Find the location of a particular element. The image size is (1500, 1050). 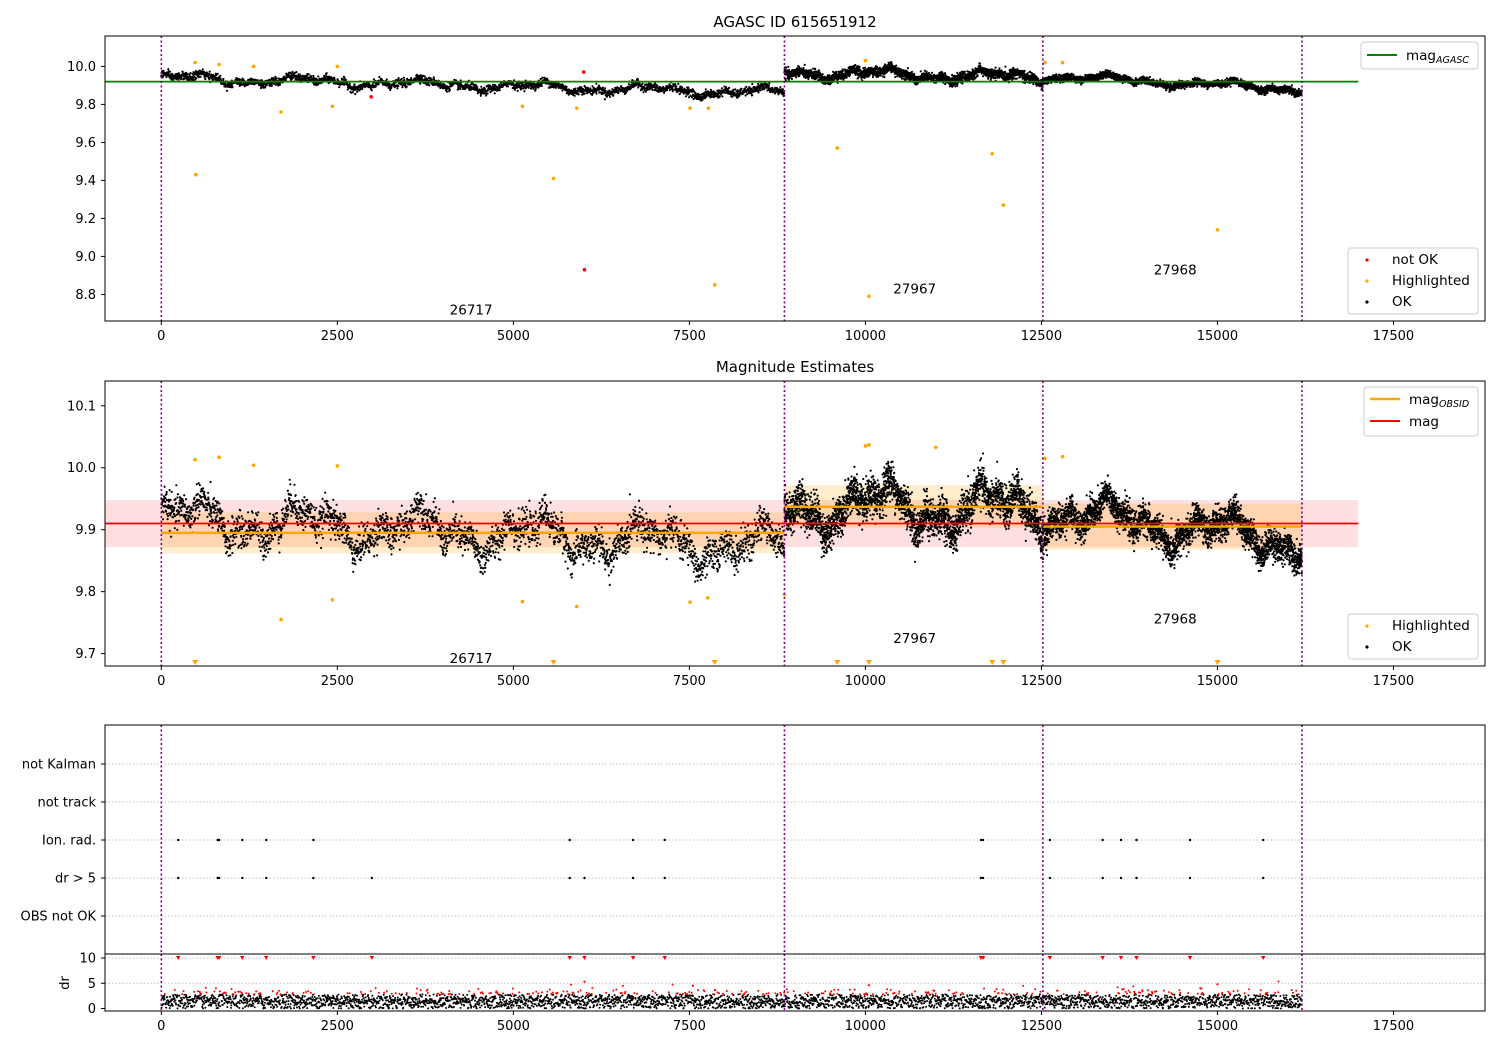

dr-plot-area is located at coordinates (795, 982).